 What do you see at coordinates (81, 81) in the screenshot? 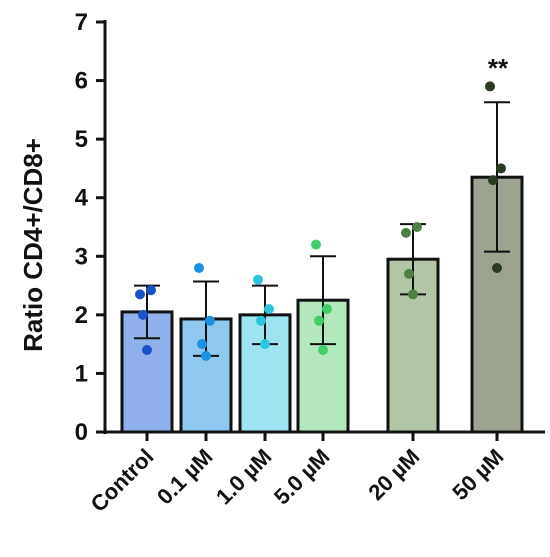
I see `y-tick-label: 6` at bounding box center [81, 81].